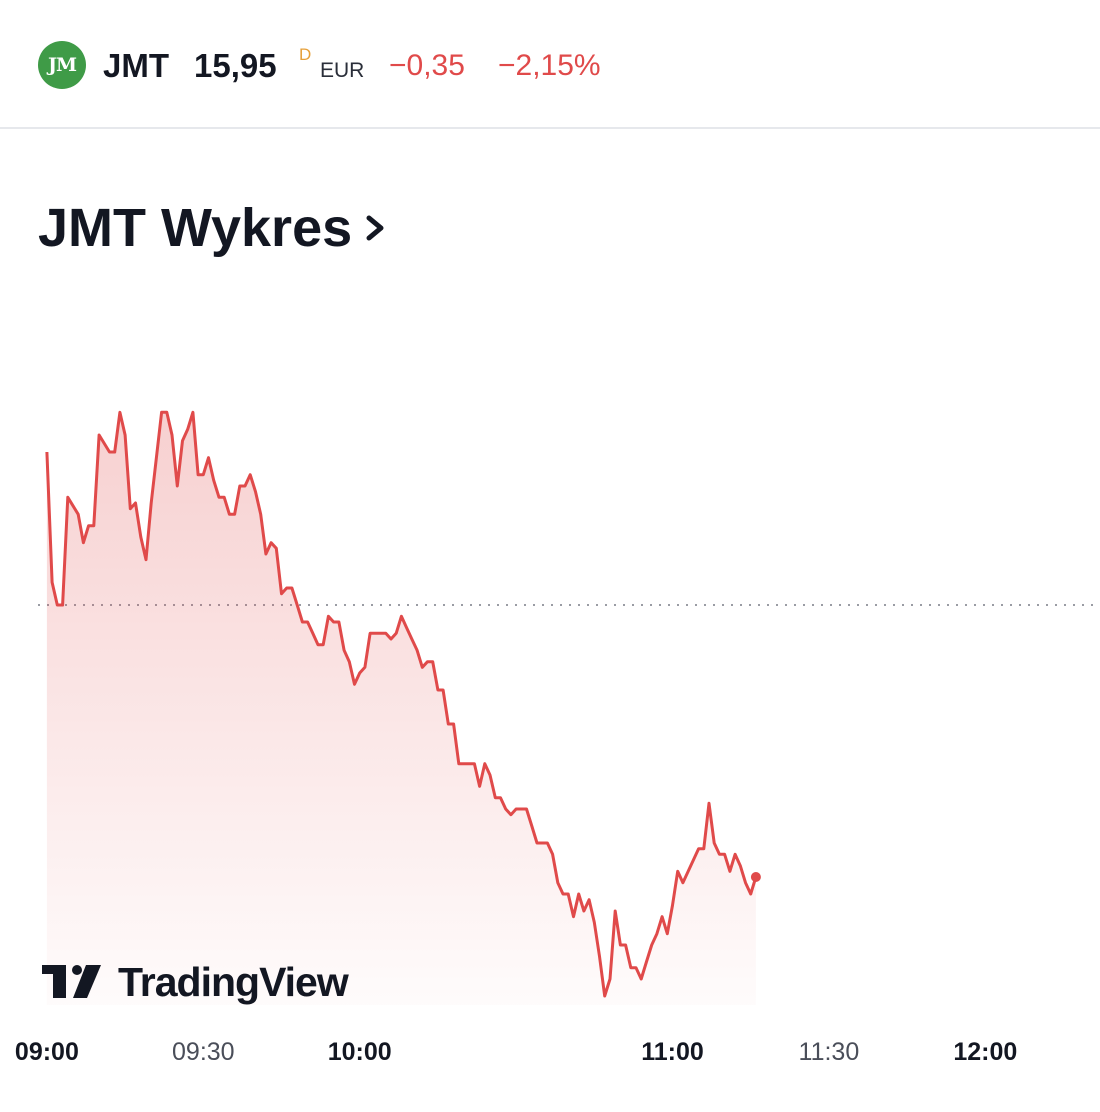 Image resolution: width=1100 pixels, height=1112 pixels. Describe the element at coordinates (195, 228) in the screenshot. I see `chart-title: JMT Wykres` at that location.